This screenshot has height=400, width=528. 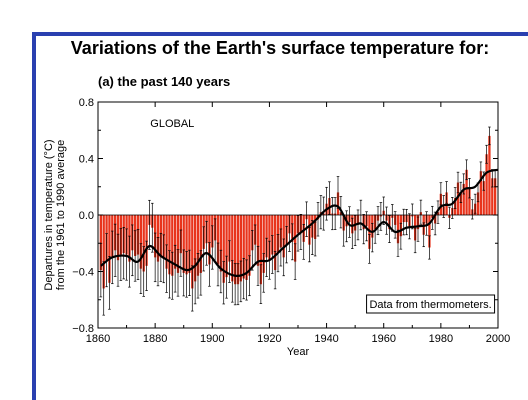 I want to click on y-tick-label: −0.4, so click(x=83, y=273).